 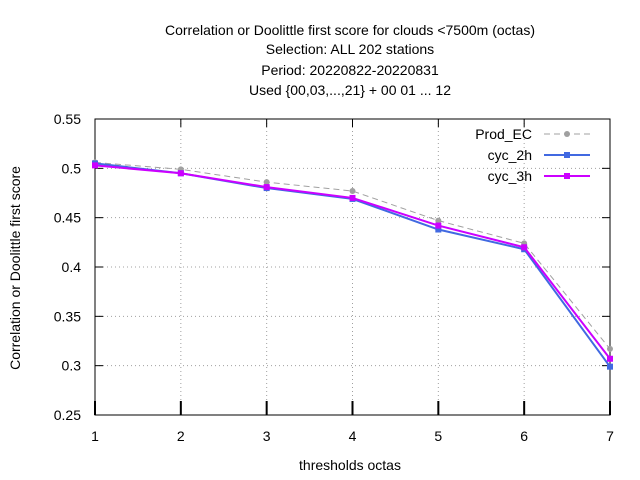 I want to click on title-line-4: Used {00,03,...,21} + 00 01 ... 12, so click(x=350, y=90).